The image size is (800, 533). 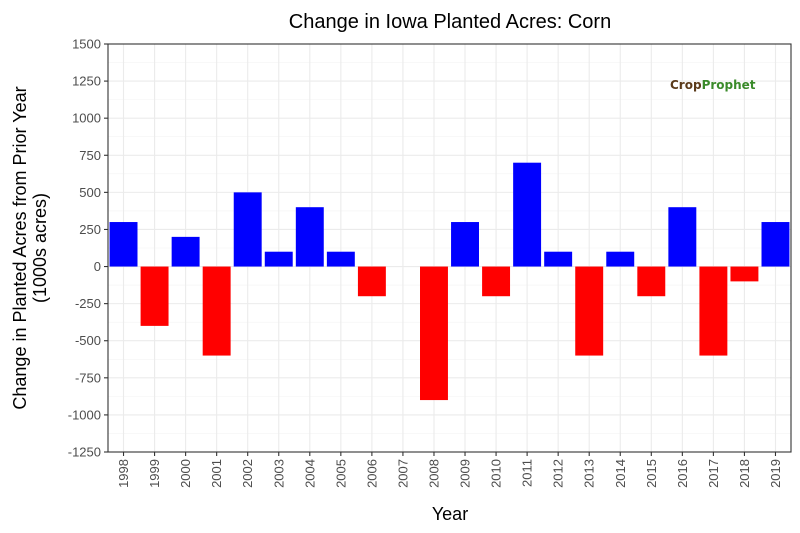 What do you see at coordinates (154, 296) in the screenshot?
I see `bar-1999` at bounding box center [154, 296].